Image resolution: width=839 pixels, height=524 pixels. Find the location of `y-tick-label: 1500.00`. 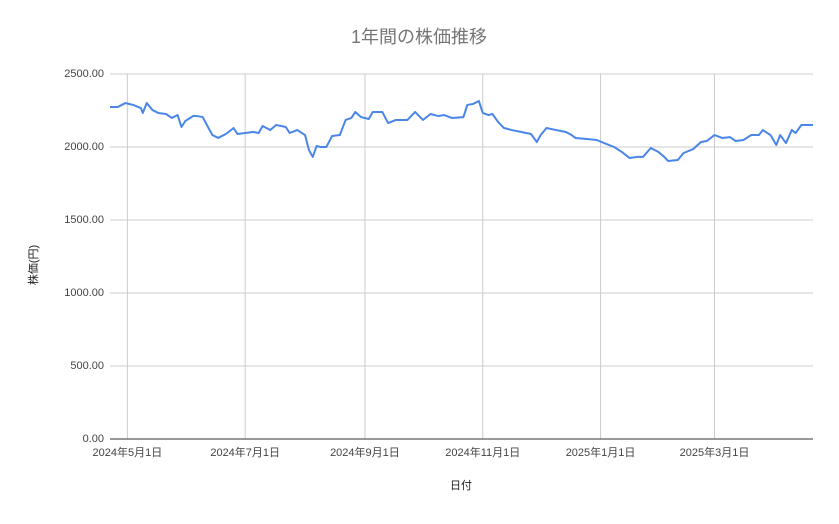

y-tick-label: 1500.00 is located at coordinates (84, 220).